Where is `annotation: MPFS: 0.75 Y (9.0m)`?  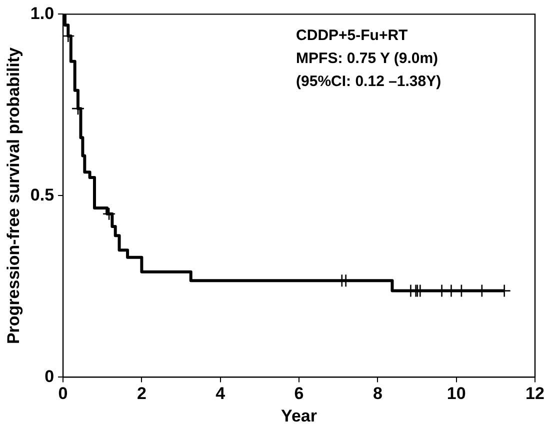 annotation: MPFS: 0.75 Y (9.0m) is located at coordinates (367, 58).